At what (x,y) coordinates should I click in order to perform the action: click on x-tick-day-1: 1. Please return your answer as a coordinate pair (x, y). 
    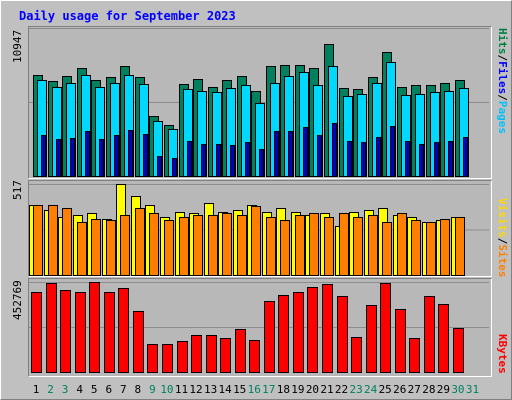
    Looking at the image, I should click on (36, 389).